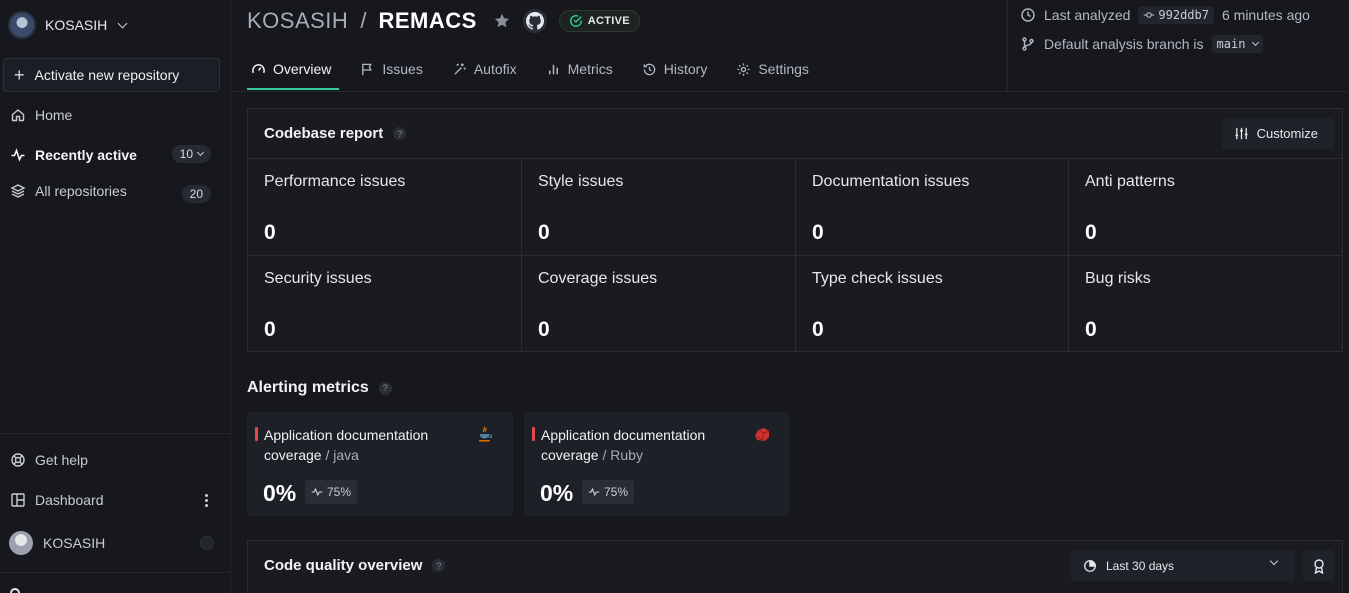  What do you see at coordinates (115, 572) in the screenshot?
I see `sidebar-divider` at bounding box center [115, 572].